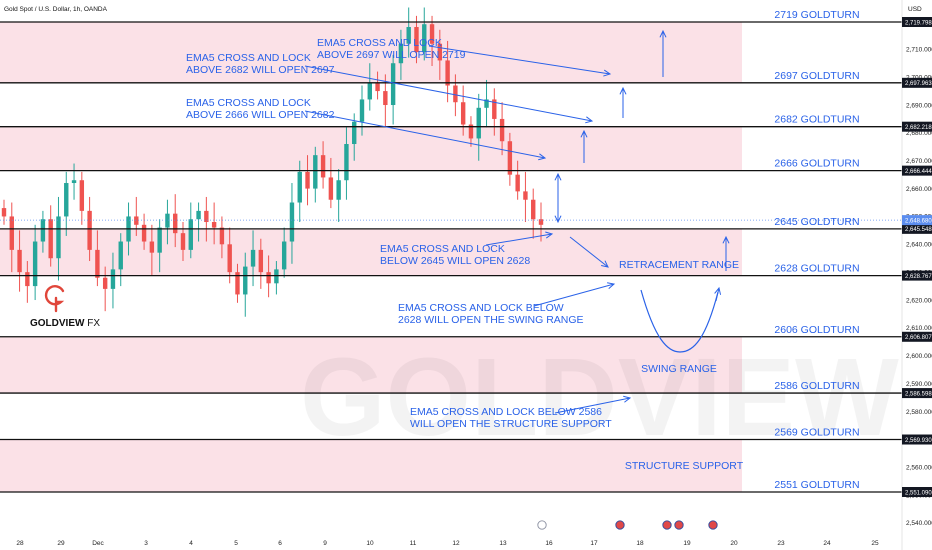 This screenshot has height=550, width=932. I want to click on annotation-line: EMA5 CROSS AND LOCK BELOW 2586, so click(506, 412).